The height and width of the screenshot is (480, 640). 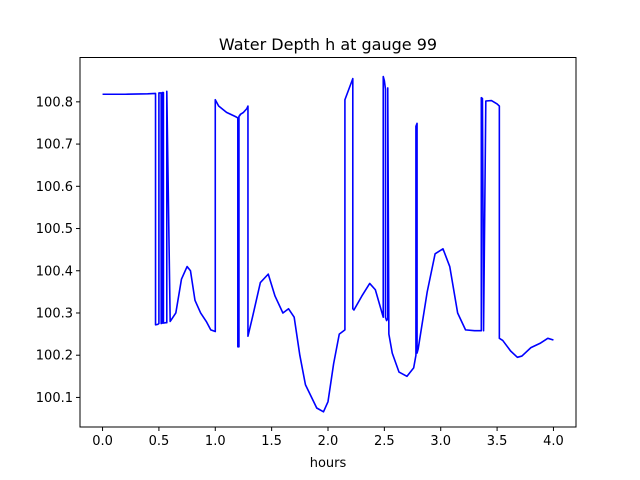 What do you see at coordinates (328, 463) in the screenshot?
I see `x-axis-label: hours` at bounding box center [328, 463].